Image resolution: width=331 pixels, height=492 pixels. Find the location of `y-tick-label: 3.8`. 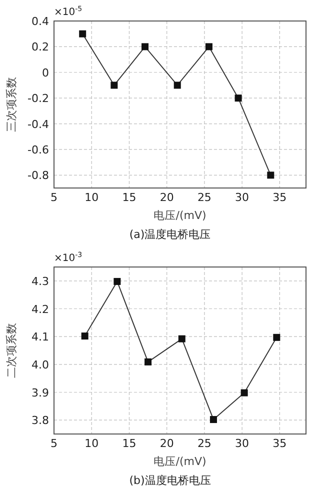

y-tick-label: 3.8 is located at coordinates (40, 421).